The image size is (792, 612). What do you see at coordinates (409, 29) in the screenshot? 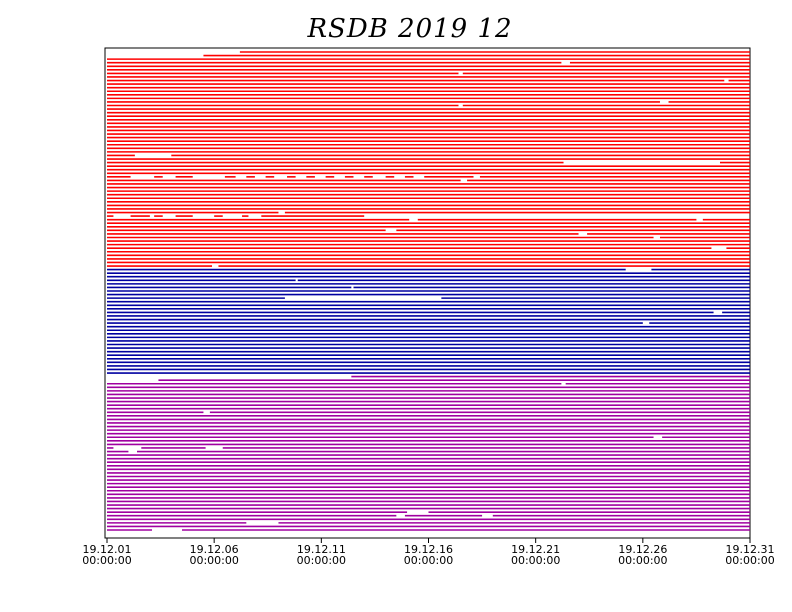
I see `chart-title: RSDB 2019 12` at bounding box center [409, 29].